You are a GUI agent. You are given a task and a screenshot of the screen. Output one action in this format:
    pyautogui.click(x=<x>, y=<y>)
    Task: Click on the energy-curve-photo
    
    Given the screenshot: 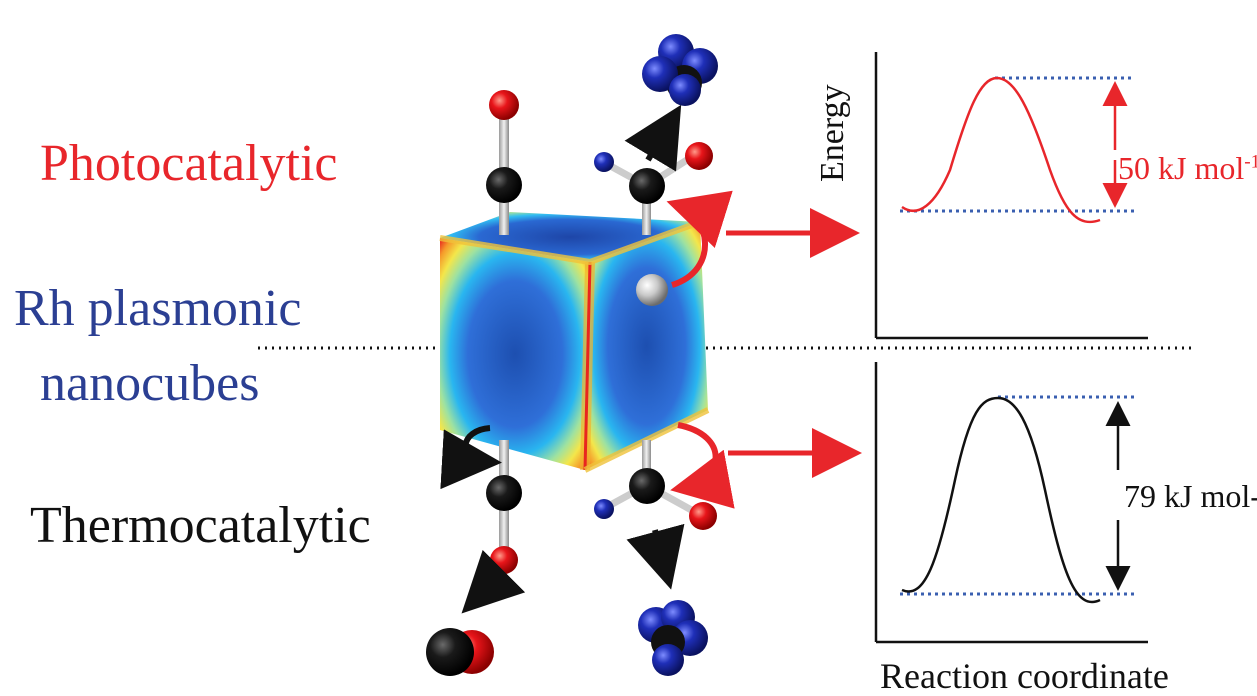 What is the action you would take?
    pyautogui.click(x=1001, y=150)
    